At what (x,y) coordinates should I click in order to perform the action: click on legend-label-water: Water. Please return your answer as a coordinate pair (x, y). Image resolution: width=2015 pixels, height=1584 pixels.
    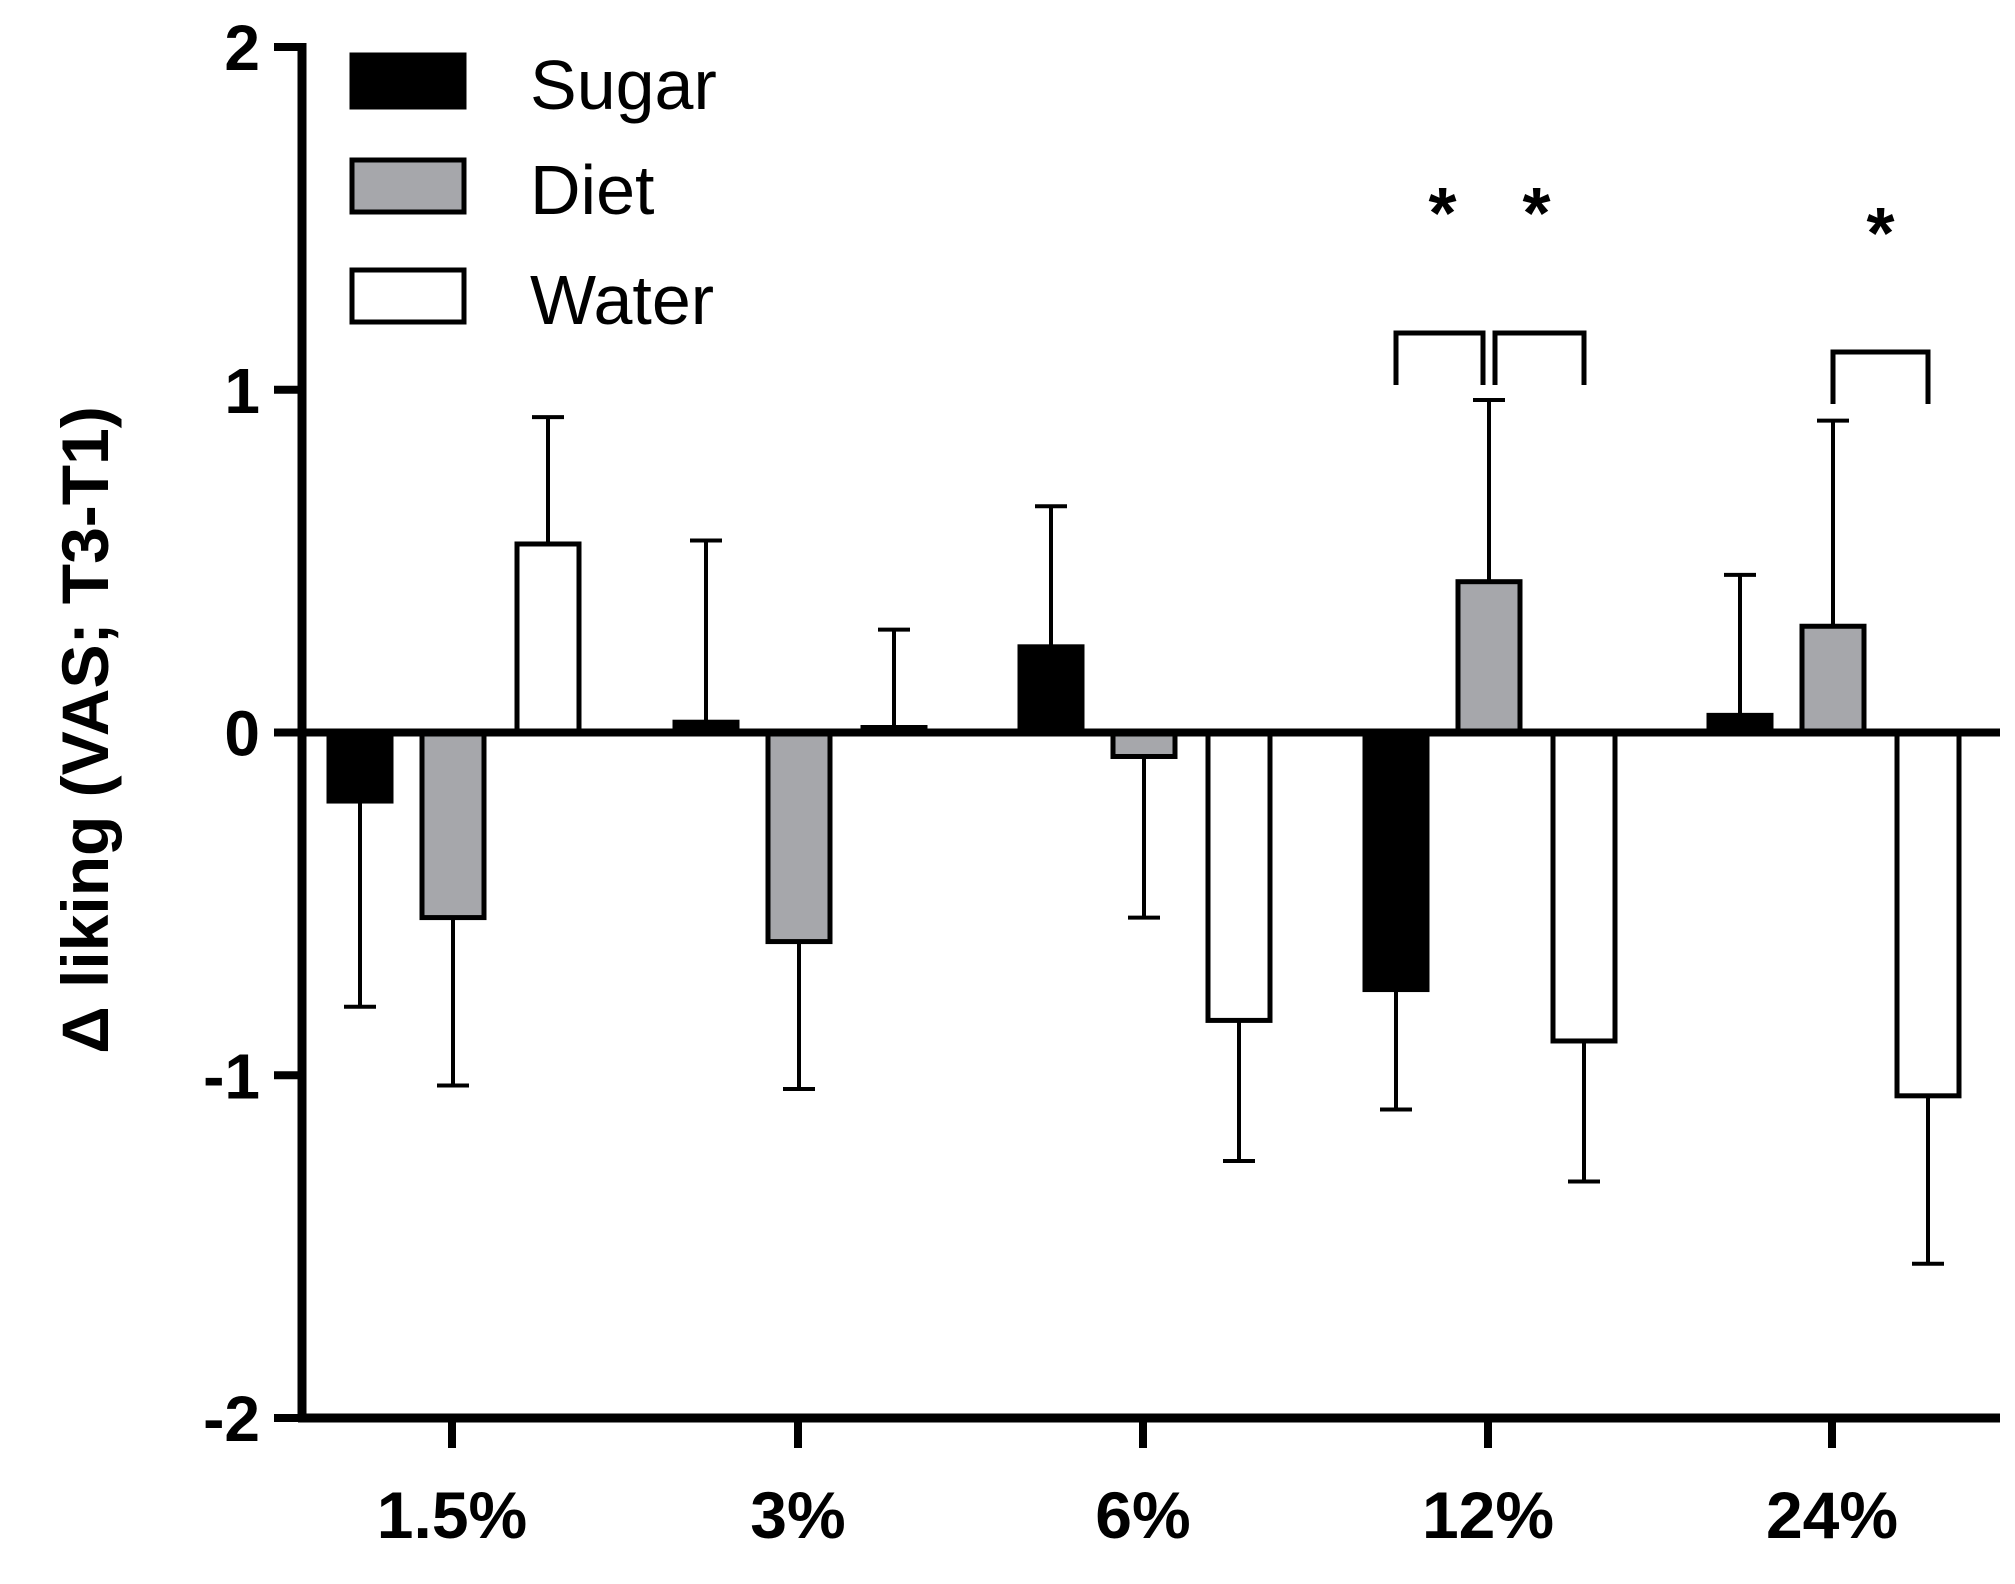
    Looking at the image, I should click on (622, 300).